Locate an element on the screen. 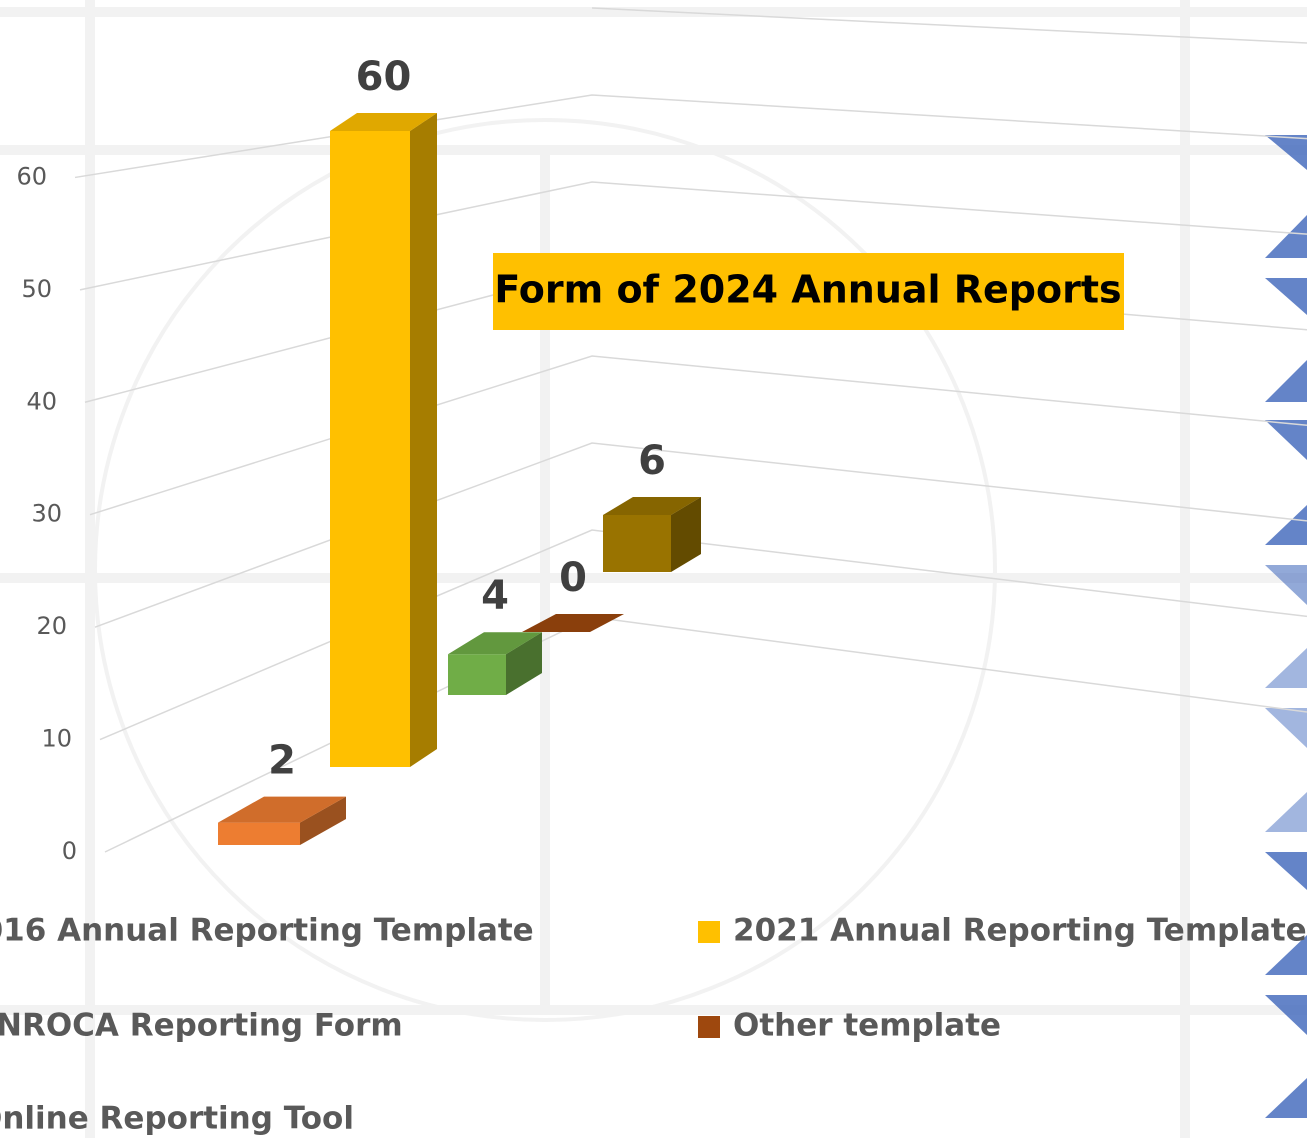 This screenshot has height=1138, width=1307. y-tick-label: 20 is located at coordinates (51, 626).